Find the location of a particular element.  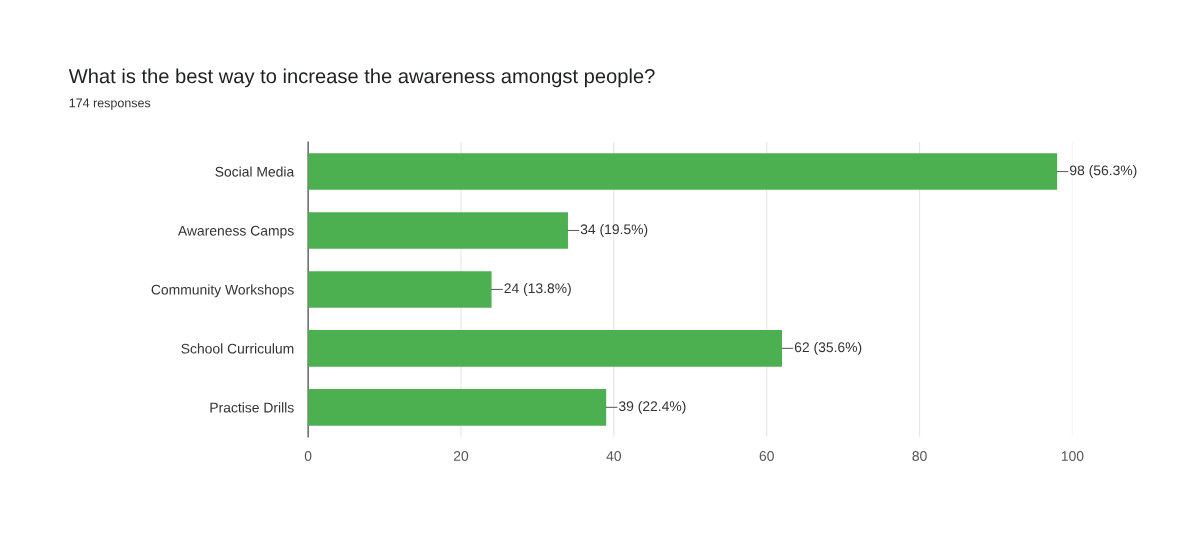

x-tick-label: 20 is located at coordinates (461, 456).